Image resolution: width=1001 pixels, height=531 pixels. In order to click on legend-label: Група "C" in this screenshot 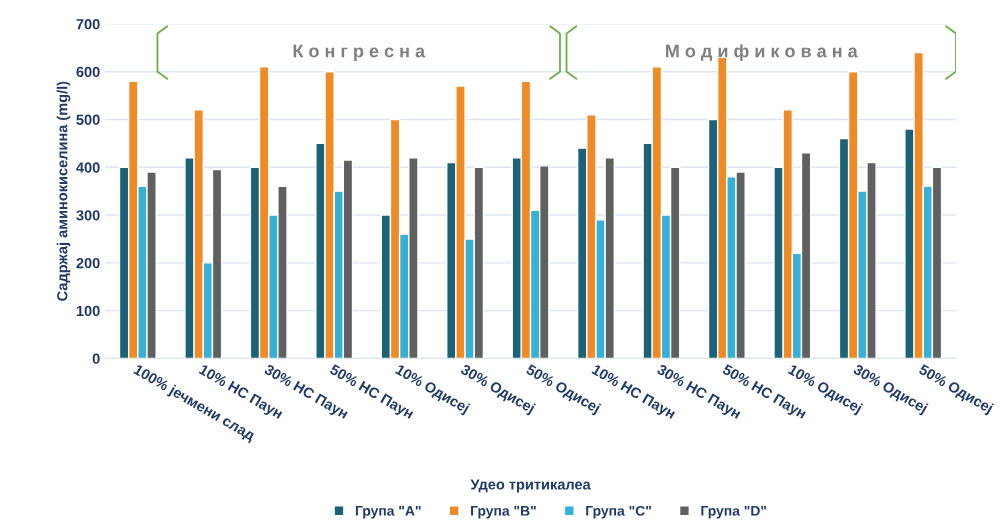, I will do `click(618, 512)`.